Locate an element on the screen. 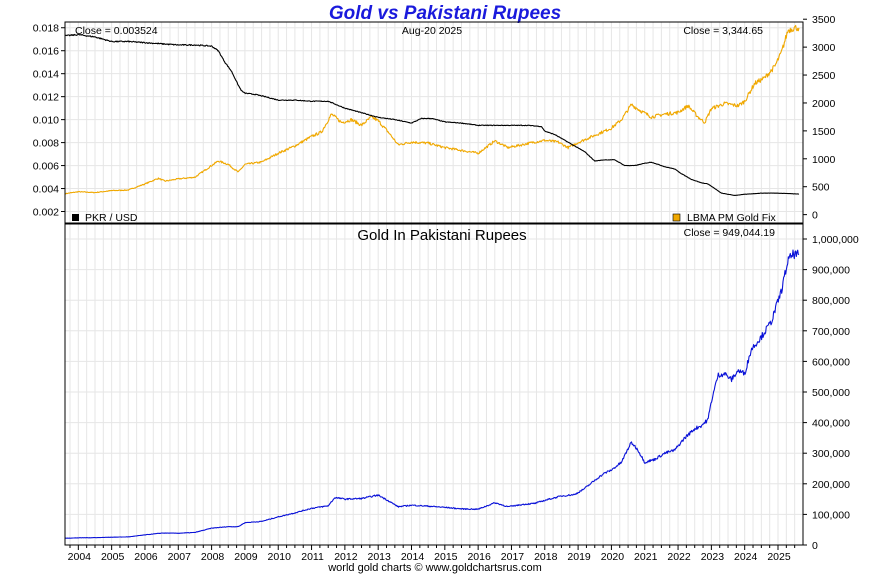  y-left-tick-label: 0.016 is located at coordinates (46, 52).